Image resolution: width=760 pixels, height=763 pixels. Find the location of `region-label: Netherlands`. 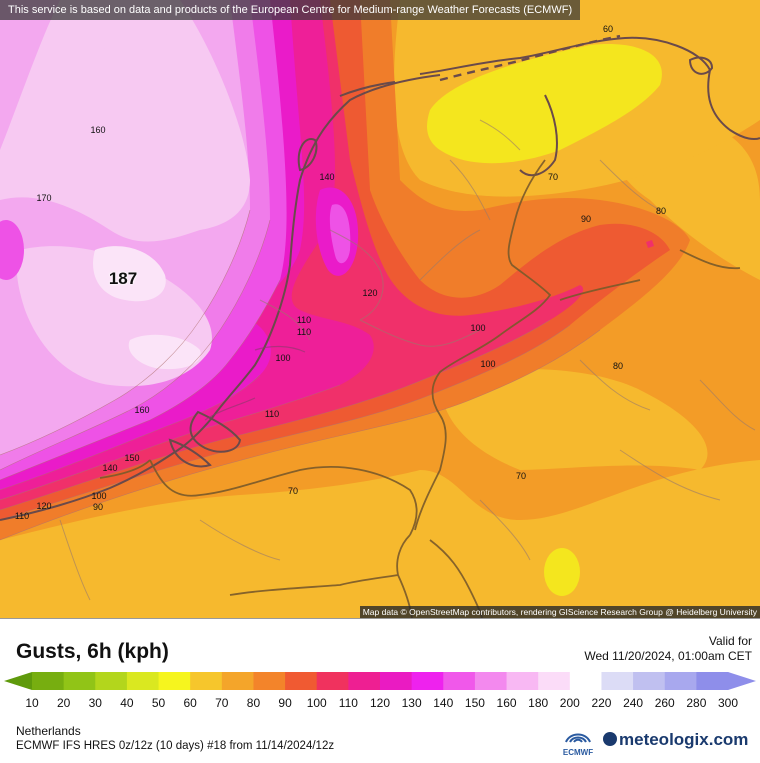

region-label: Netherlands is located at coordinates (48, 731).